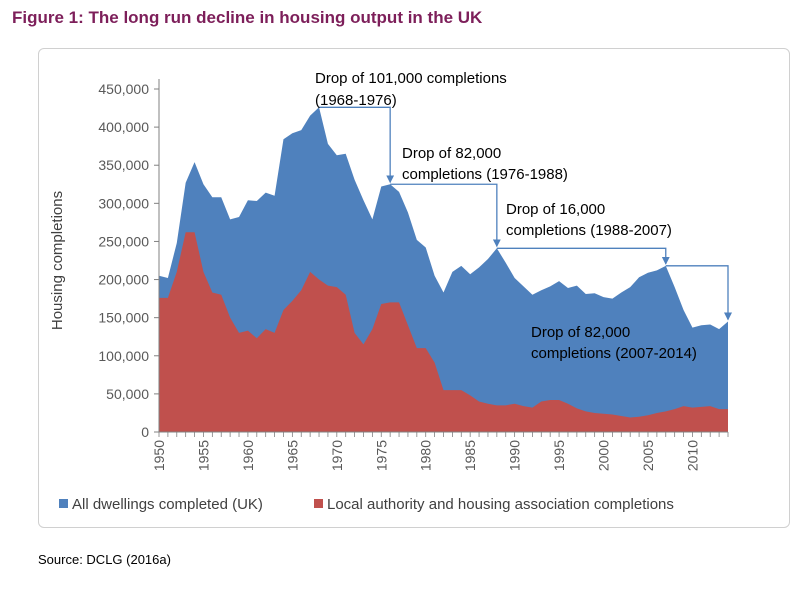 The height and width of the screenshot is (589, 800). What do you see at coordinates (411, 78) in the screenshot?
I see `annotation-line-1: Drop of 101,000 completions` at bounding box center [411, 78].